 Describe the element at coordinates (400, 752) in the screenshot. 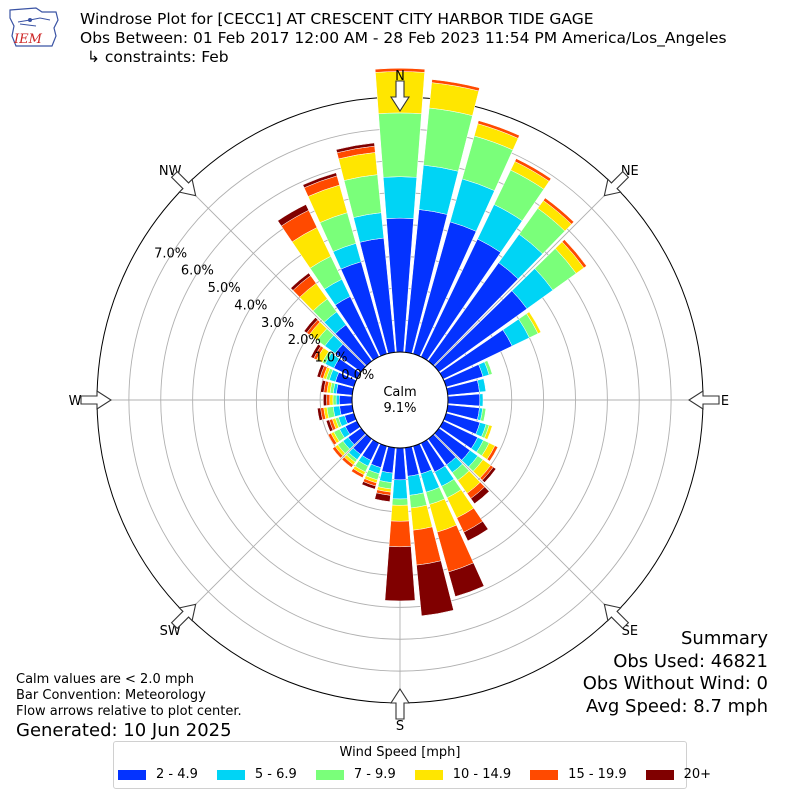

I see `legend-title: Wind Speed [mph]` at that location.